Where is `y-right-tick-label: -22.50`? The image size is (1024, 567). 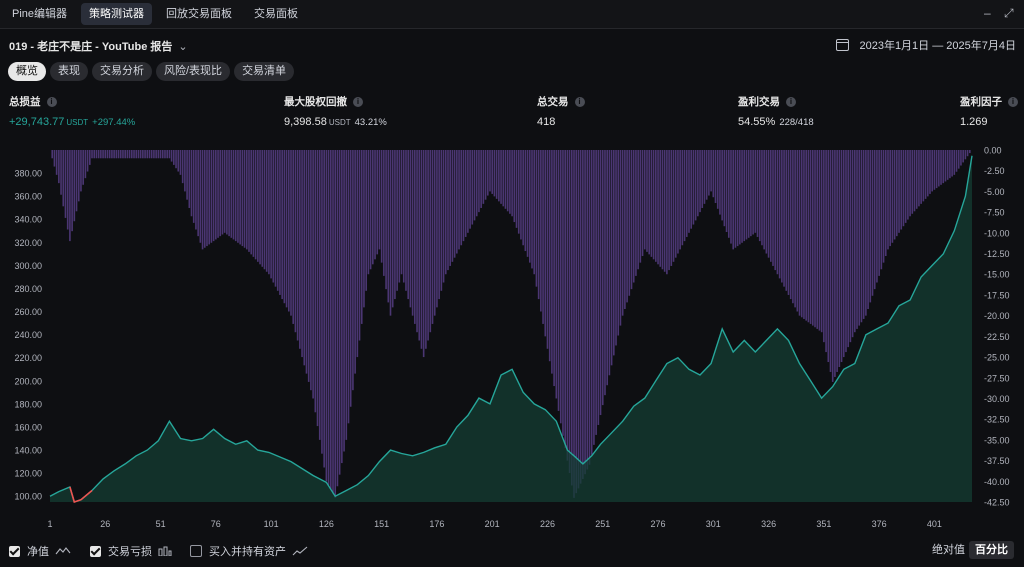 y-right-tick-label: -22.50 is located at coordinates (997, 337).